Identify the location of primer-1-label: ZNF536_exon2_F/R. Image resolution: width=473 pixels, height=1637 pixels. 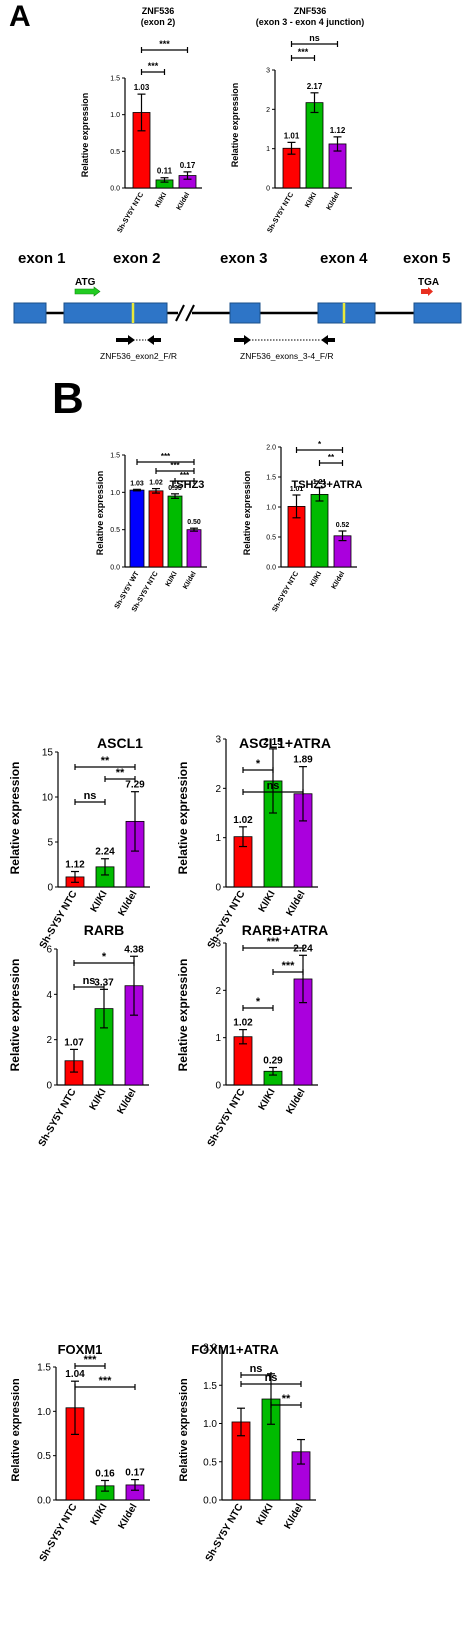
(138, 356).